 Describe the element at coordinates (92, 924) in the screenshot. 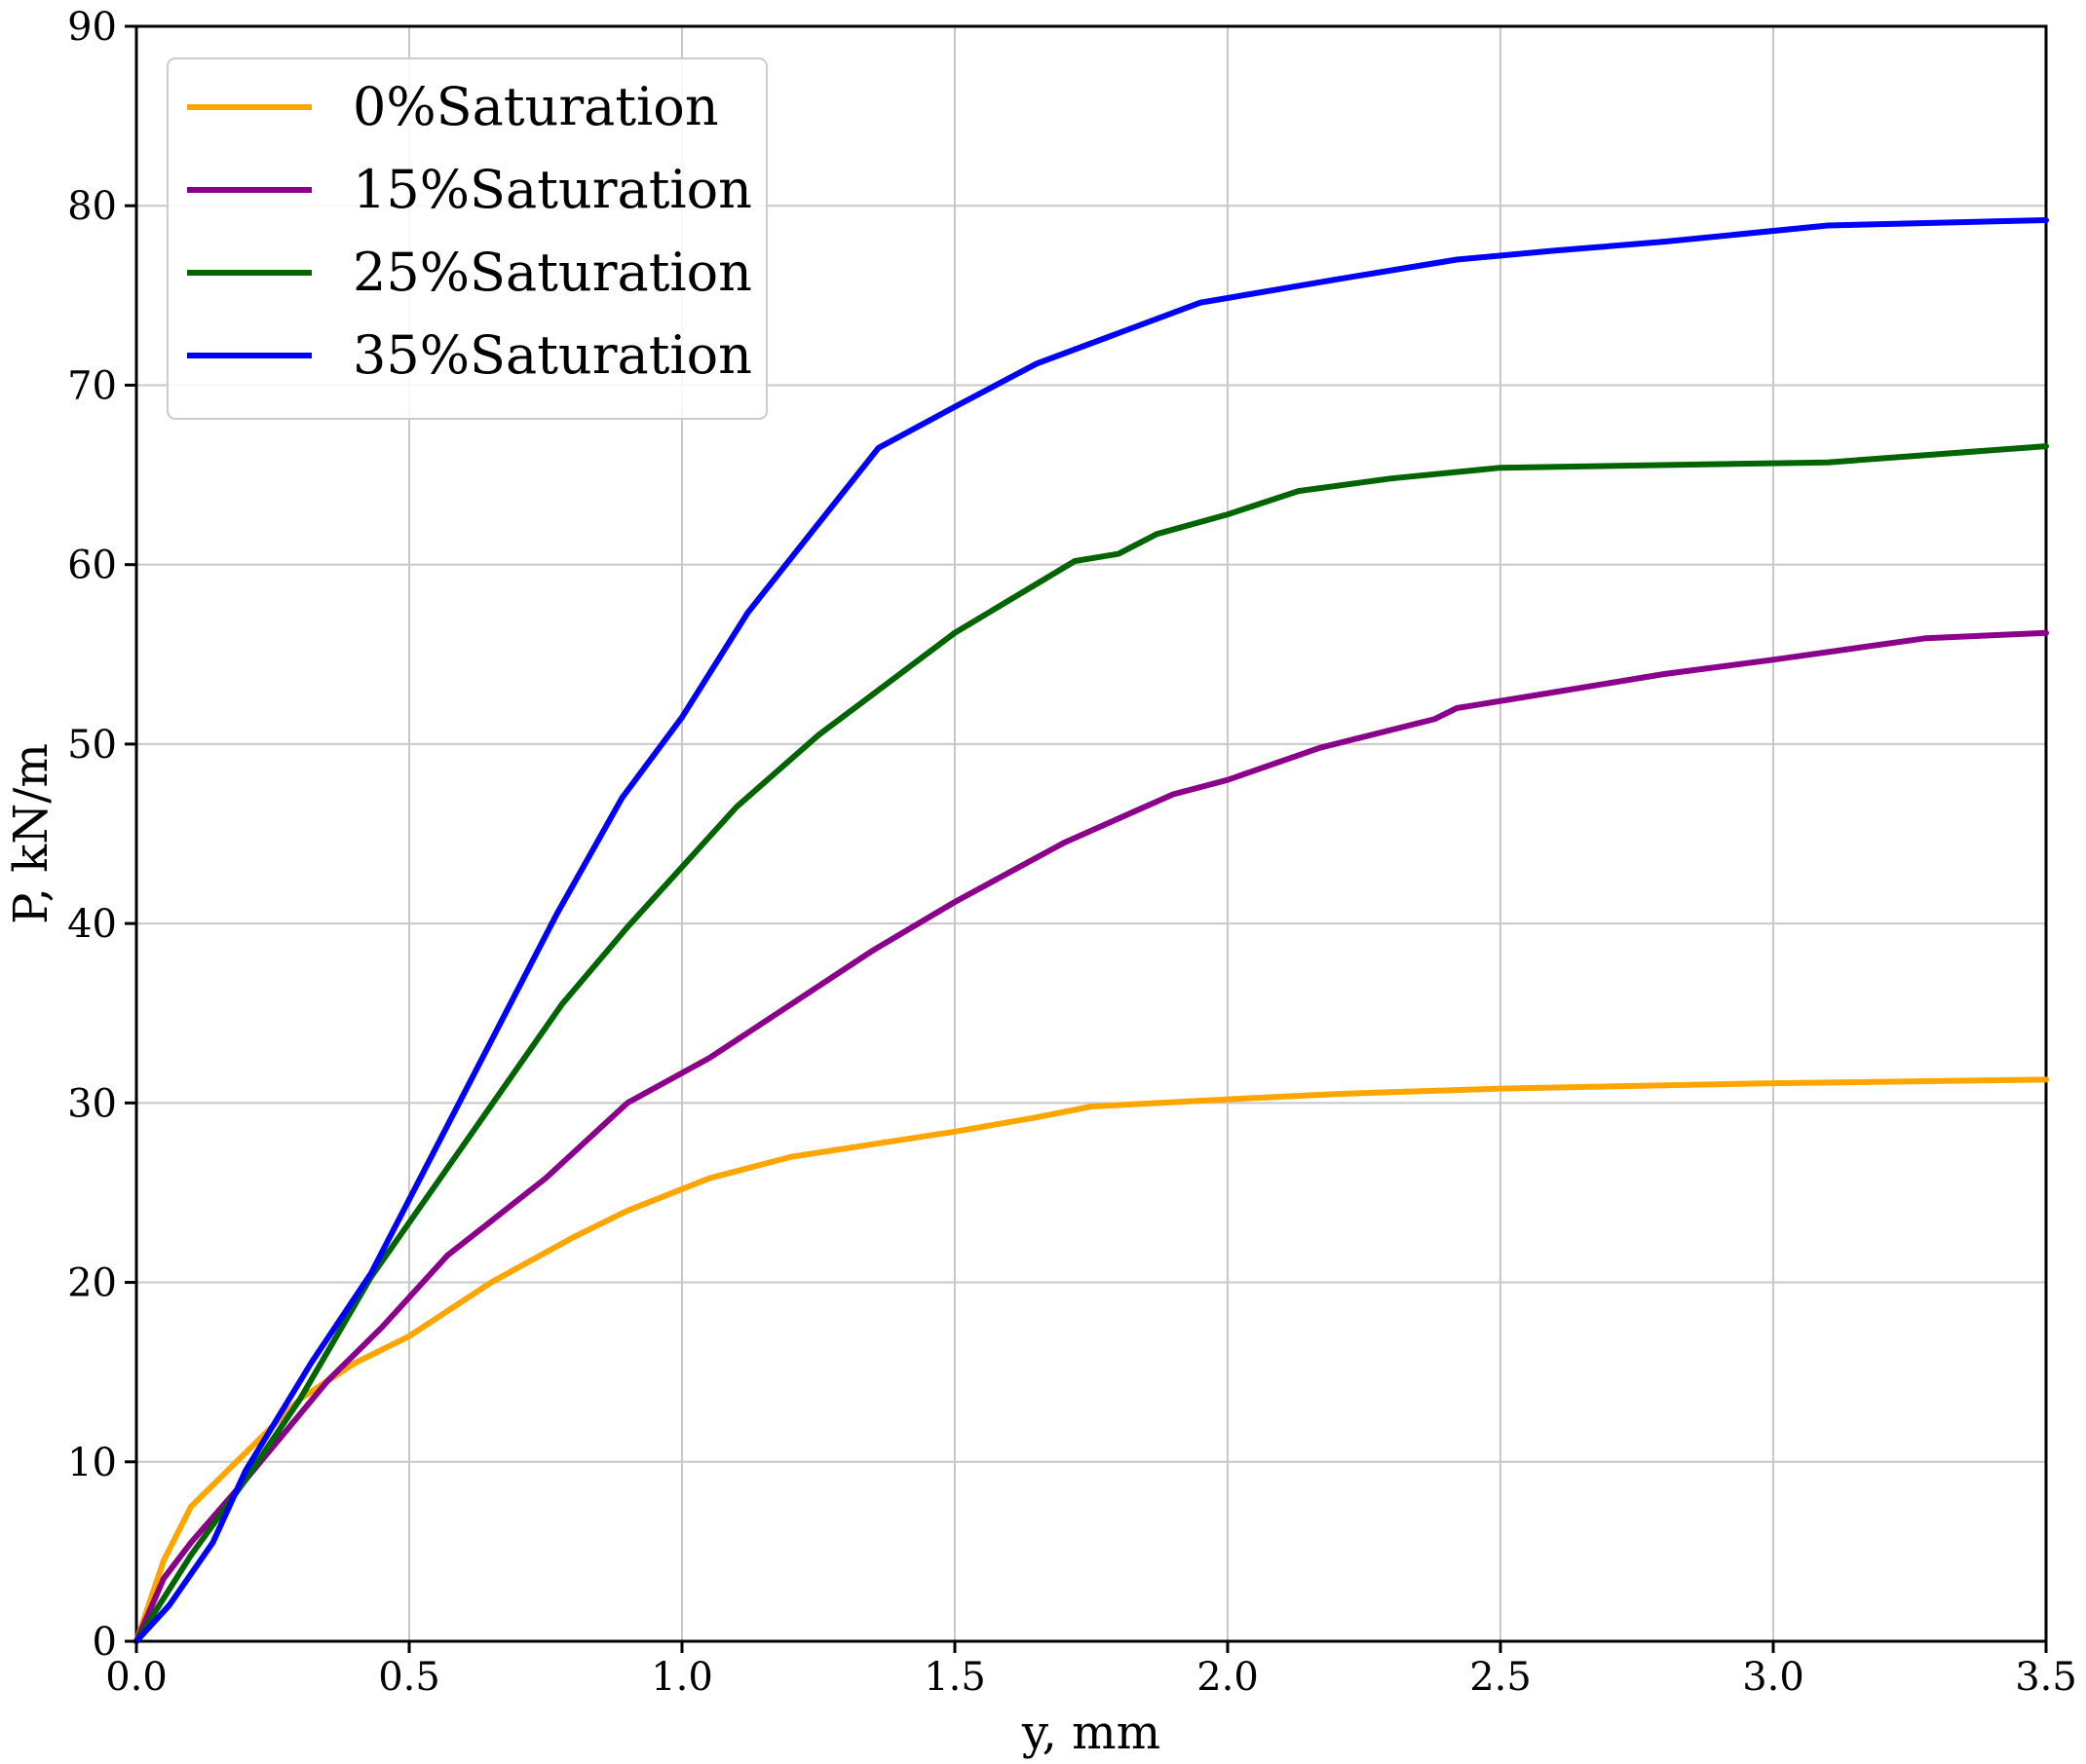

I see `y-tick-label: 40` at that location.